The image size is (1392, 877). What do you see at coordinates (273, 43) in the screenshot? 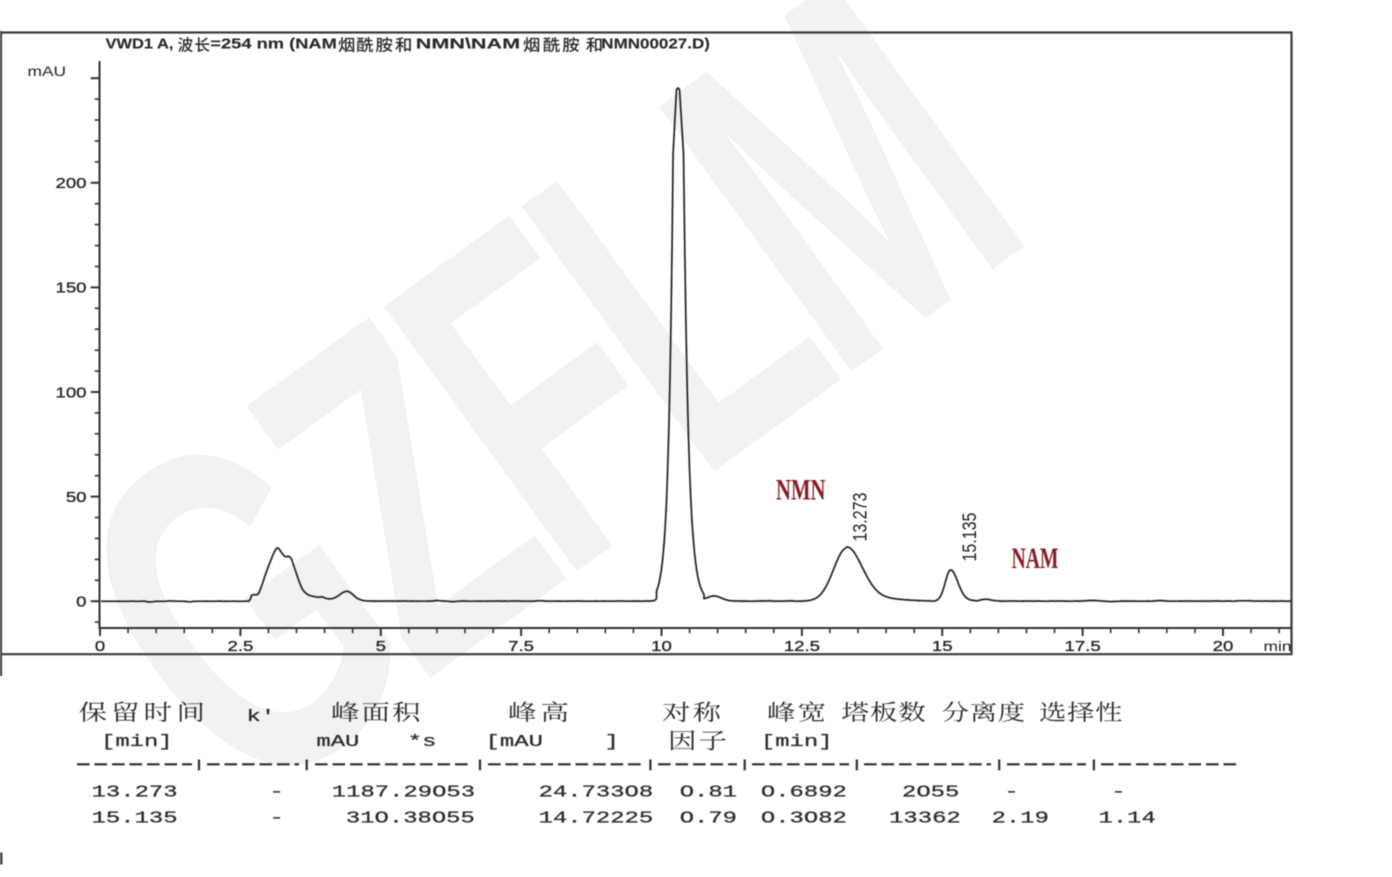
I see `svg-text: =254 nm (NAM` at bounding box center [273, 43].